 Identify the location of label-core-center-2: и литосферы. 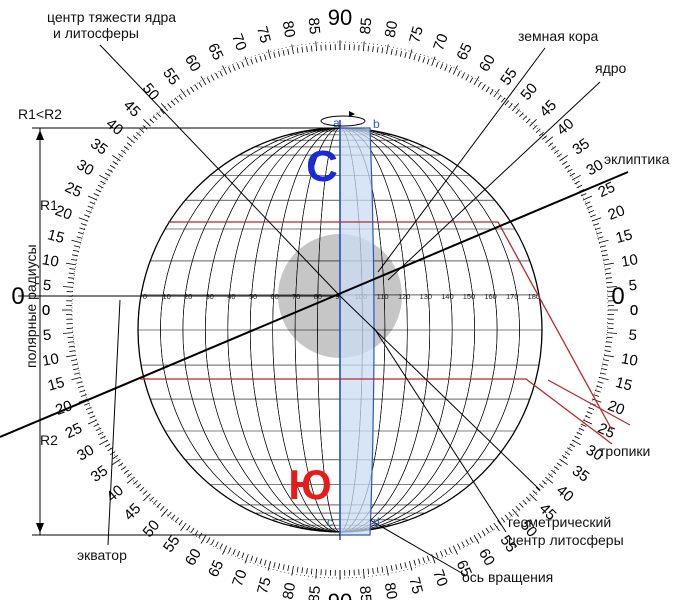
(96, 33).